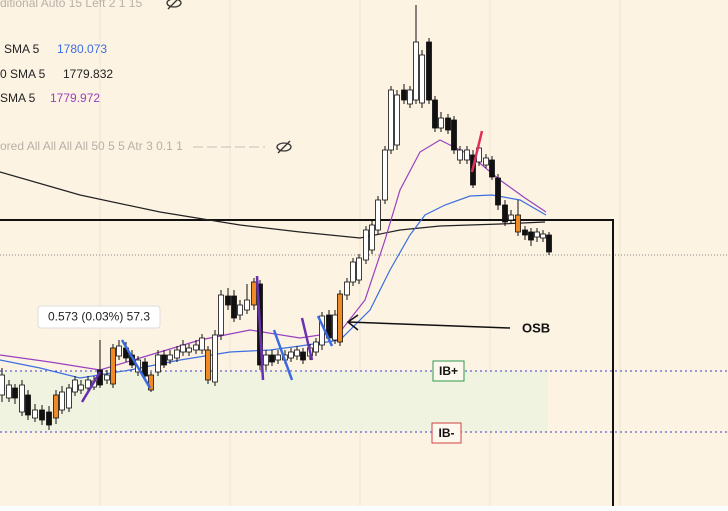  I want to click on osb-arrow, so click(429, 325).